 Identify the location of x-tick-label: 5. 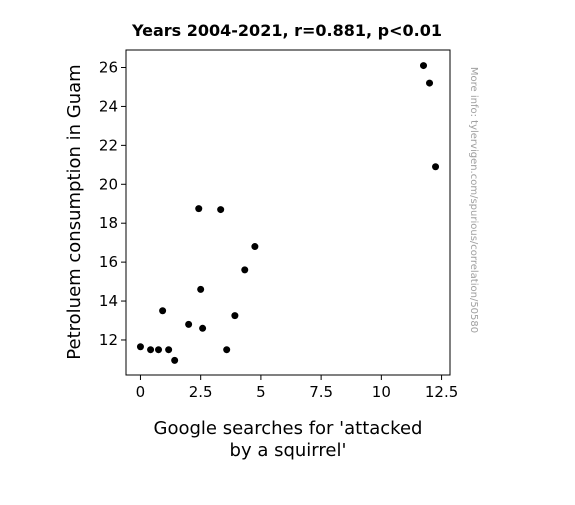
(261, 392).